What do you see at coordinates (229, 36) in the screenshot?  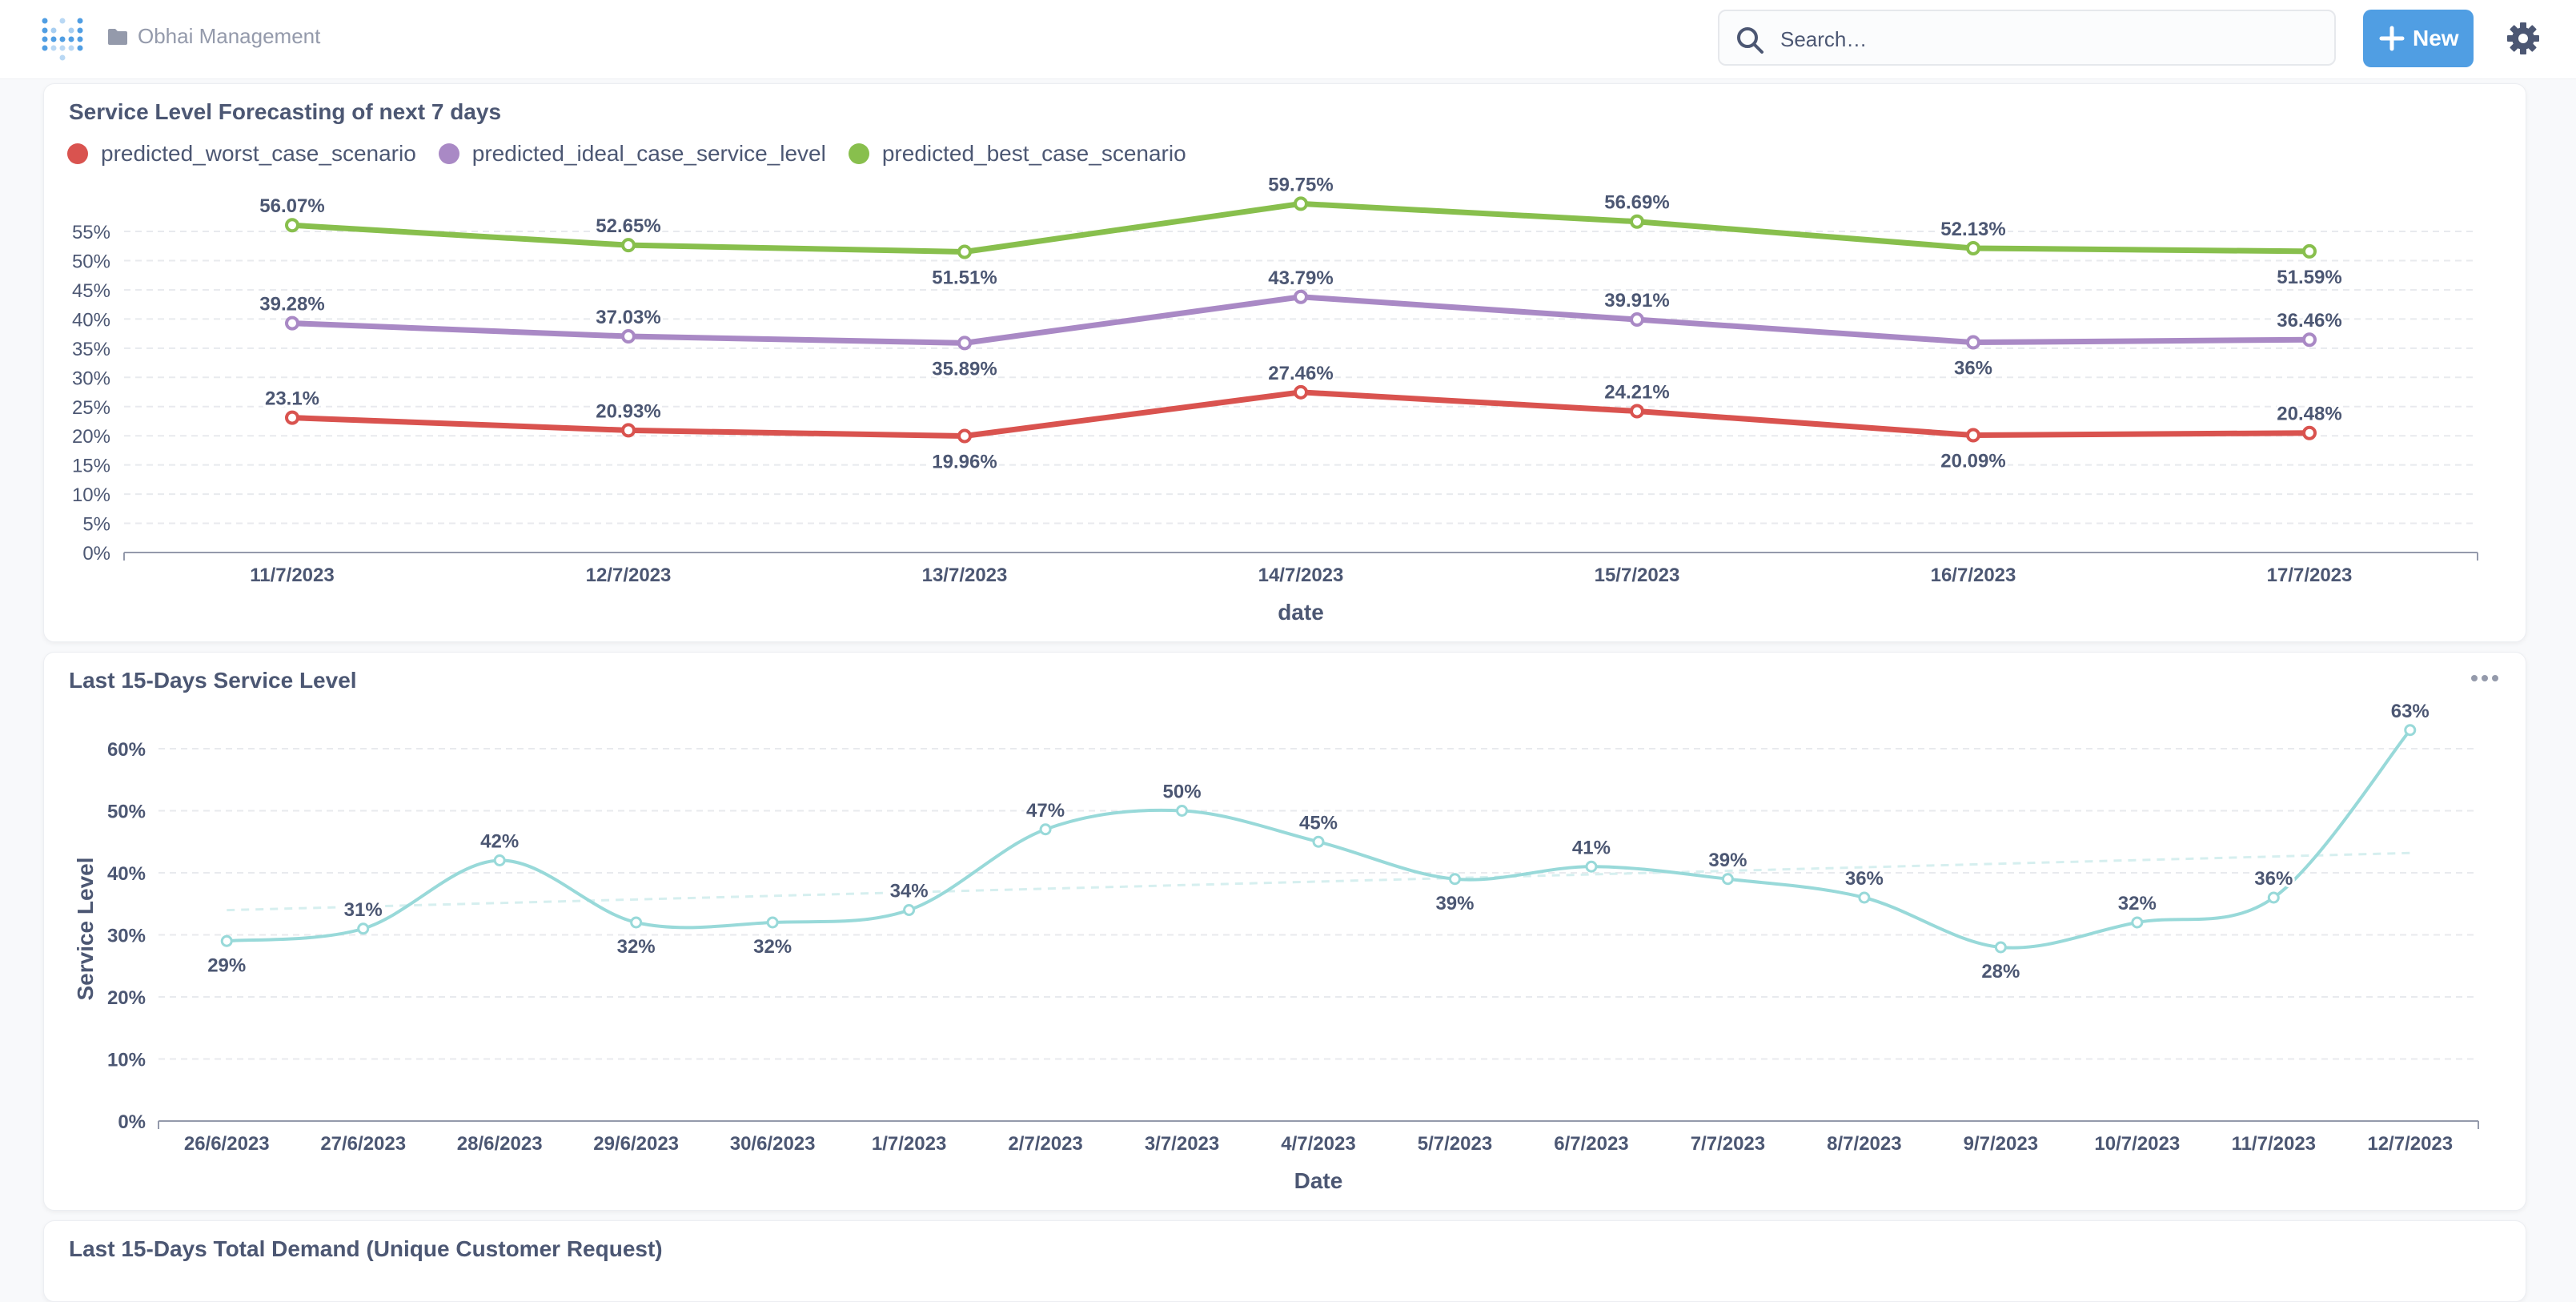 I see `breadcrumb-label: Obhai Management` at bounding box center [229, 36].